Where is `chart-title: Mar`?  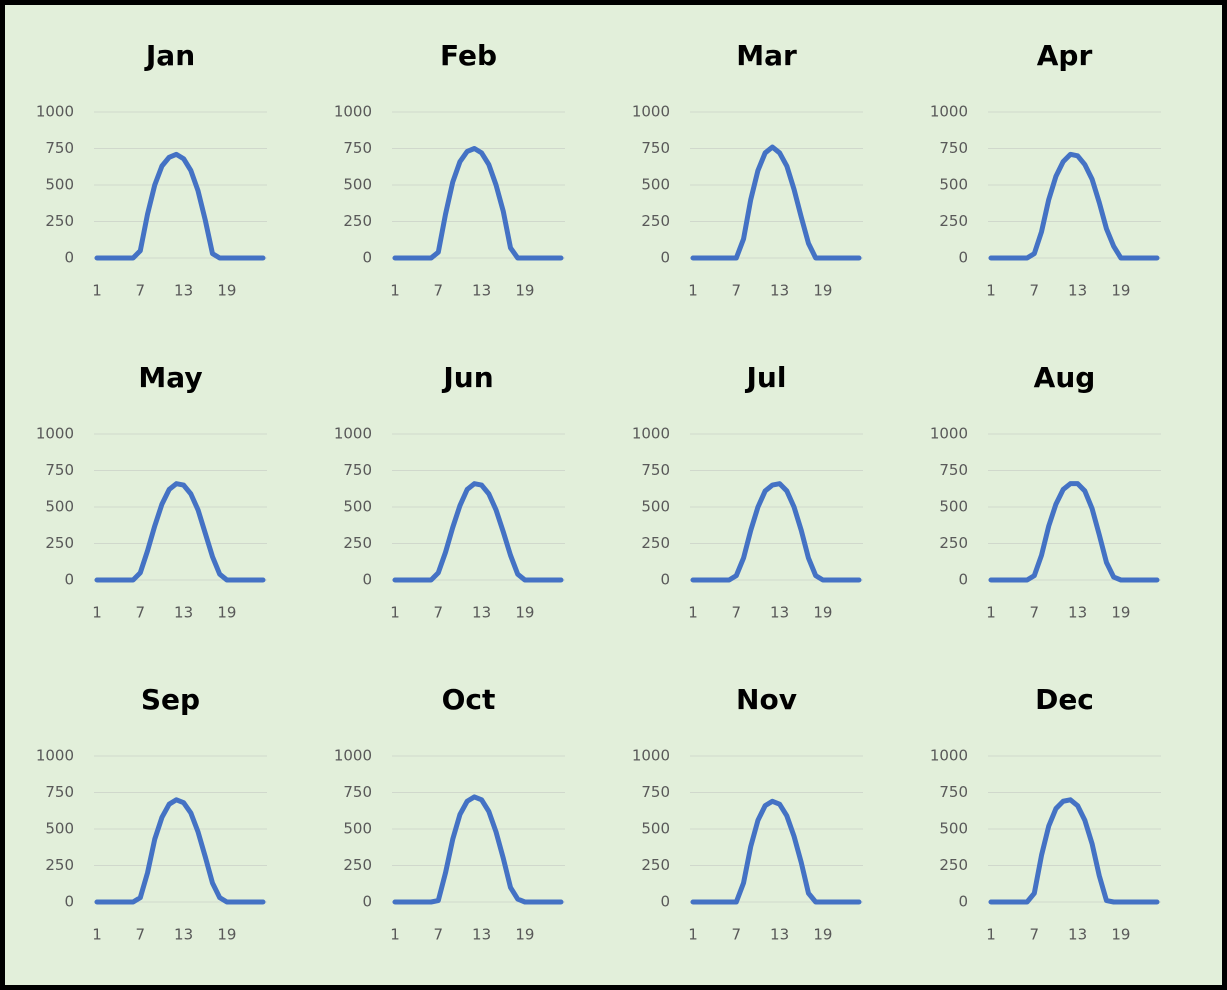 chart-title: Mar is located at coordinates (766, 55).